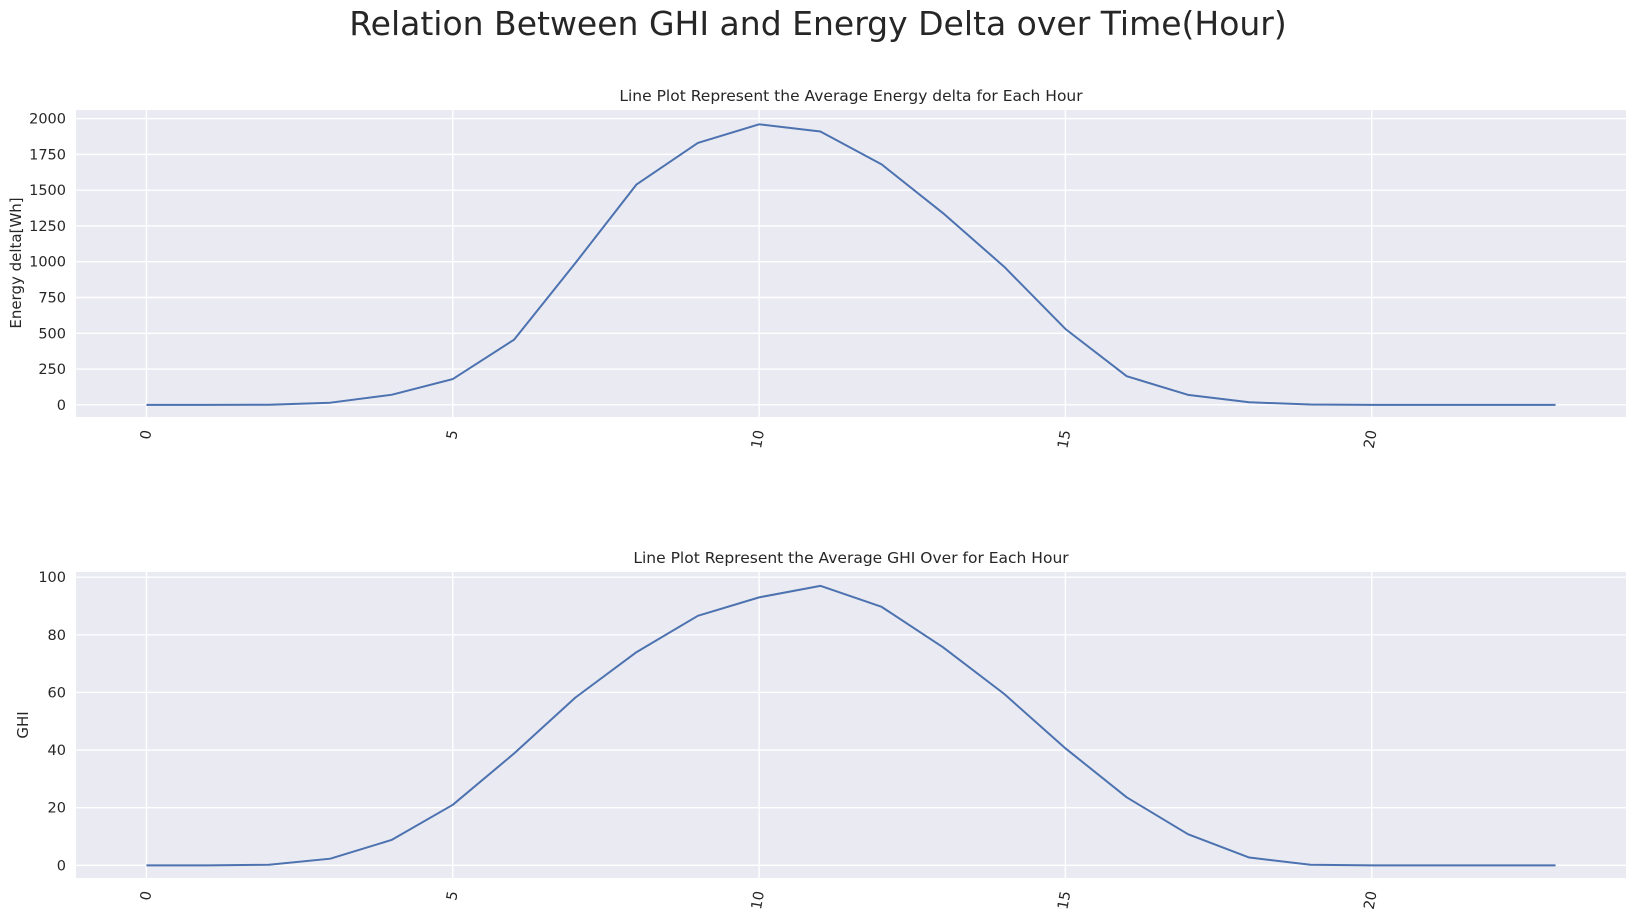 The width and height of the screenshot is (1637, 923). Describe the element at coordinates (52, 722) in the screenshot. I see `y-tick-labels: 0 20 40 60 80 100` at that location.